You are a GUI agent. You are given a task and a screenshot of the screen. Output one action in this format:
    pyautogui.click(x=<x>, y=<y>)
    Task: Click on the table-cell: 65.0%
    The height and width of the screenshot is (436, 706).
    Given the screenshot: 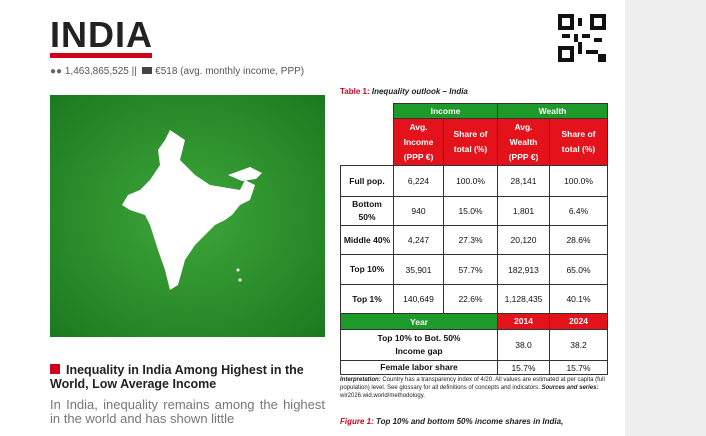 What is the action you would take?
    pyautogui.click(x=578, y=269)
    